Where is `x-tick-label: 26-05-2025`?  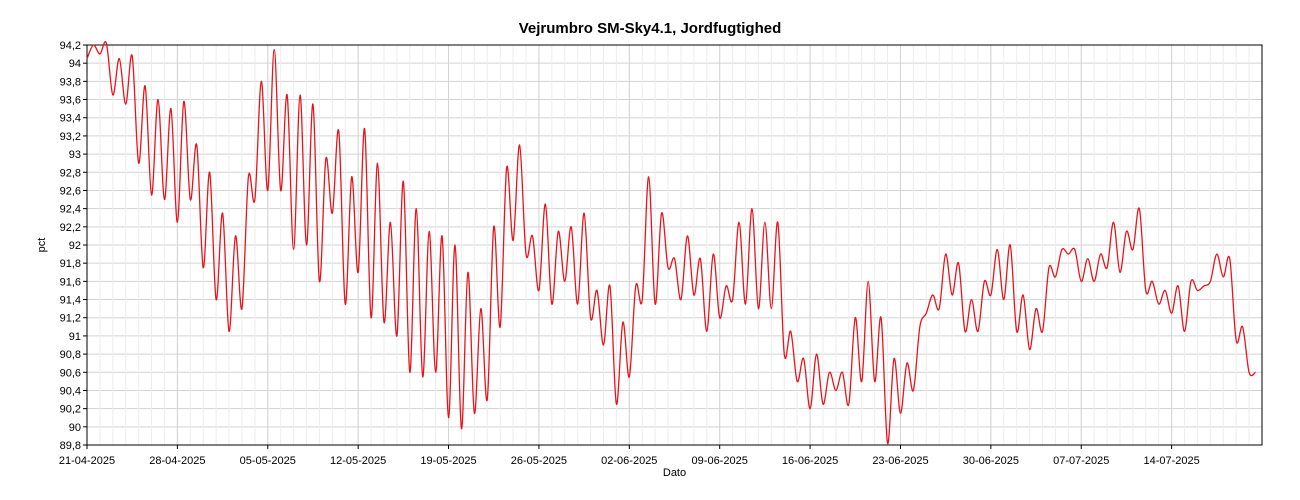 x-tick-label: 26-05-2025 is located at coordinates (539, 461).